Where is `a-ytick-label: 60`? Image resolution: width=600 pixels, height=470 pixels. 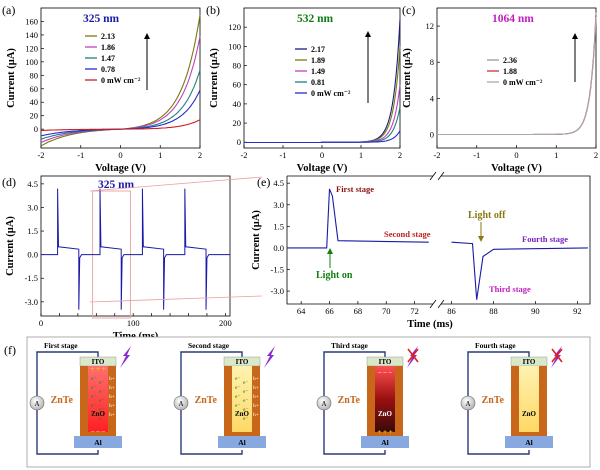
a-ytick-label: 60 is located at coordinates (34, 89).